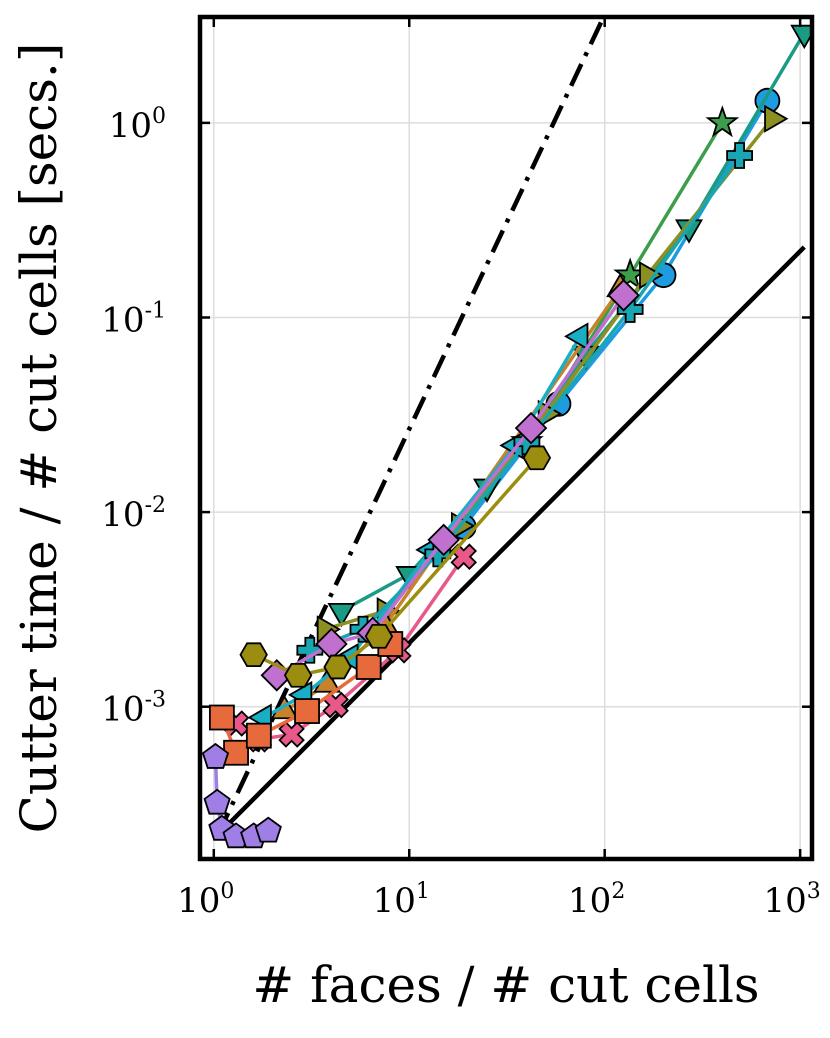  Describe the element at coordinates (205, 900) in the screenshot. I see `x-tick-label: 100` at that location.